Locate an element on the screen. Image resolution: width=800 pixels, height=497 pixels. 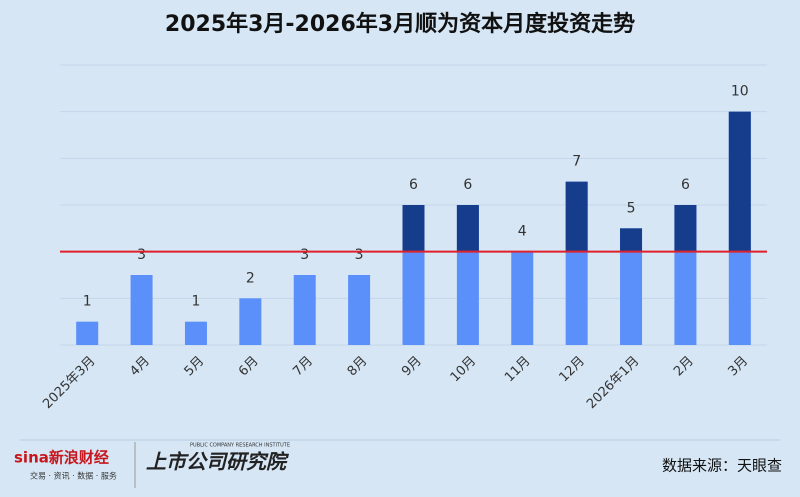
value-label: 2 is located at coordinates (250, 278).